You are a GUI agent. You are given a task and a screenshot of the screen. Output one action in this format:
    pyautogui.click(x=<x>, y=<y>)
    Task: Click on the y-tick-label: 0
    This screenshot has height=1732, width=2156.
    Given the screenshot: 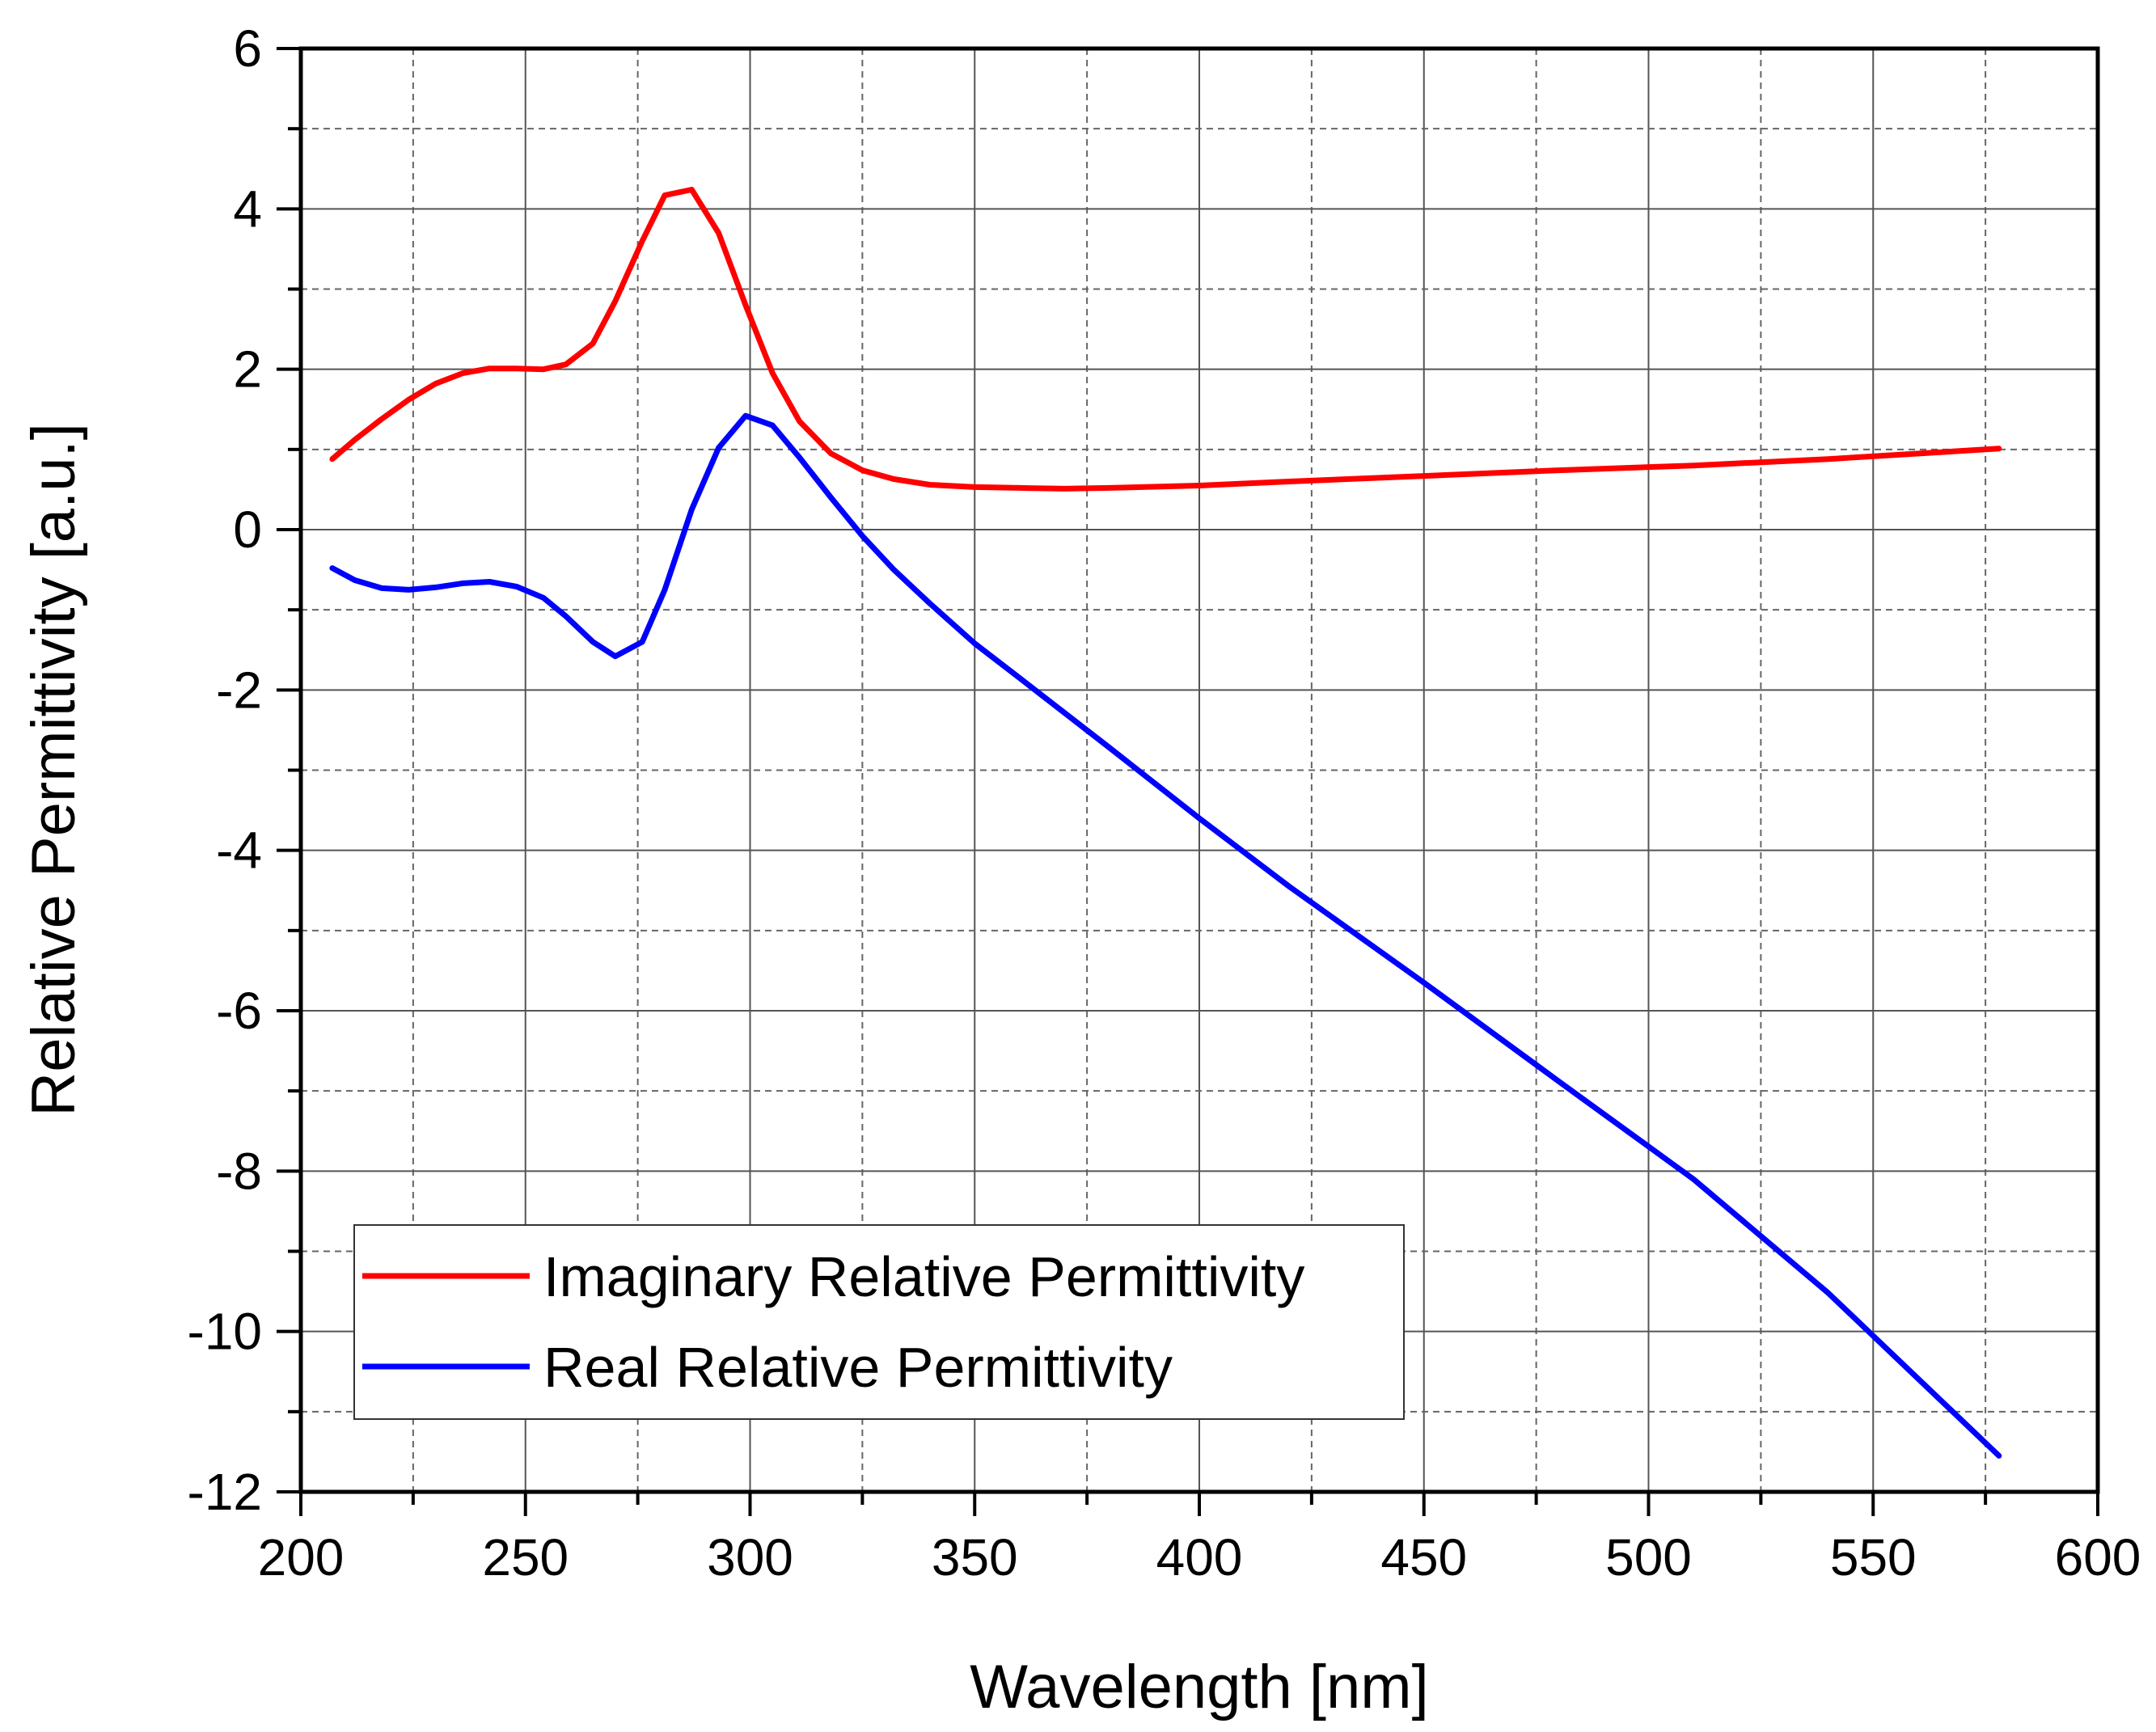 What is the action you would take?
    pyautogui.click(x=247, y=530)
    